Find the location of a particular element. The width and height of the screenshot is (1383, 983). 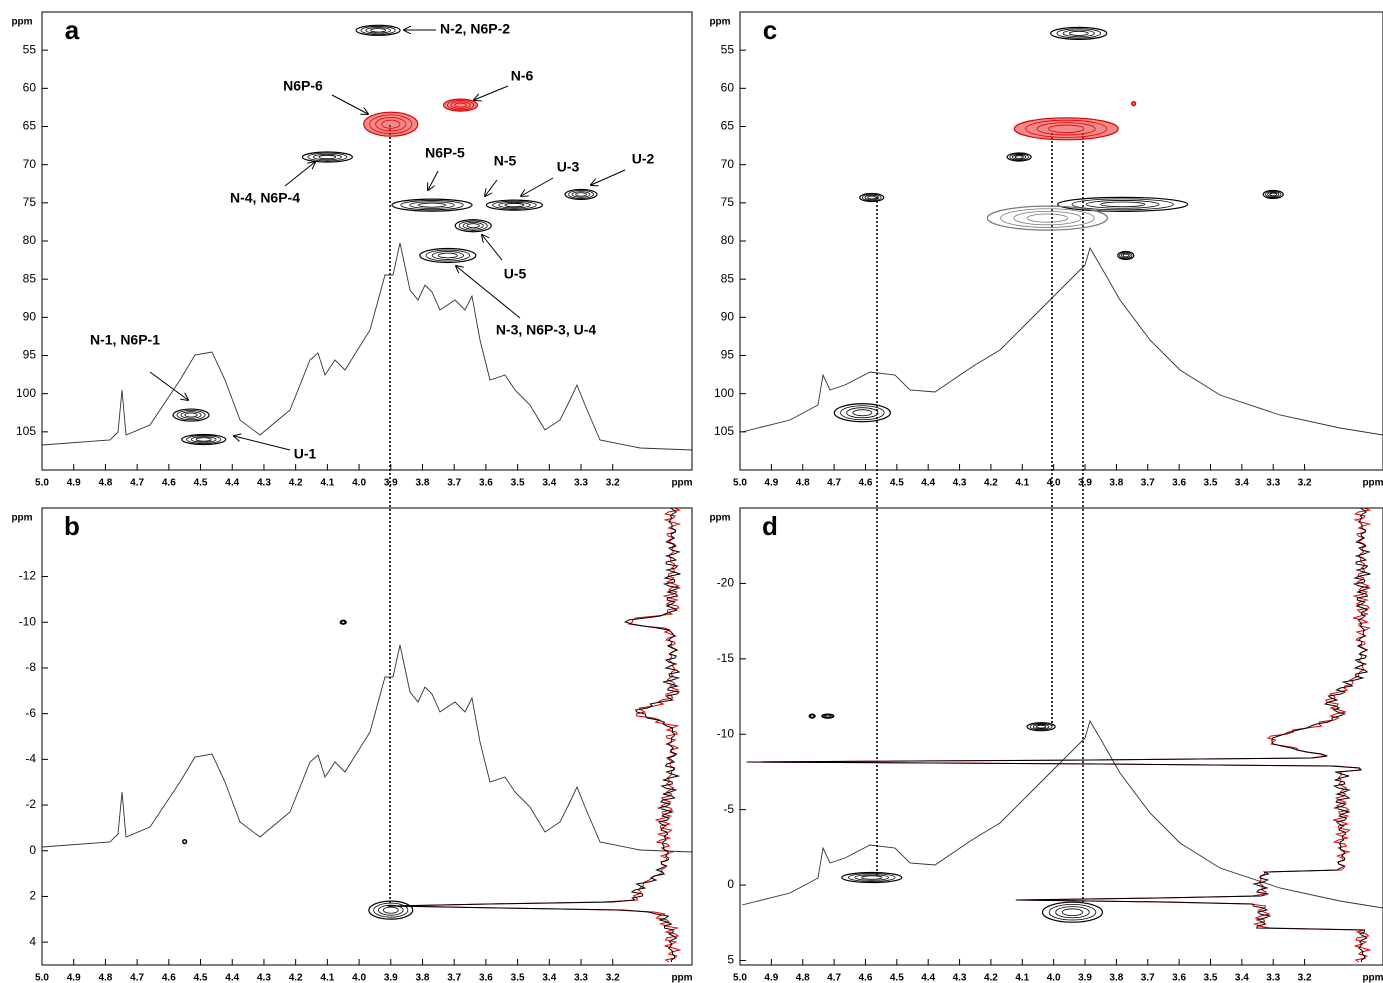

x-tick-label: 4.4 is located at coordinates (928, 483).